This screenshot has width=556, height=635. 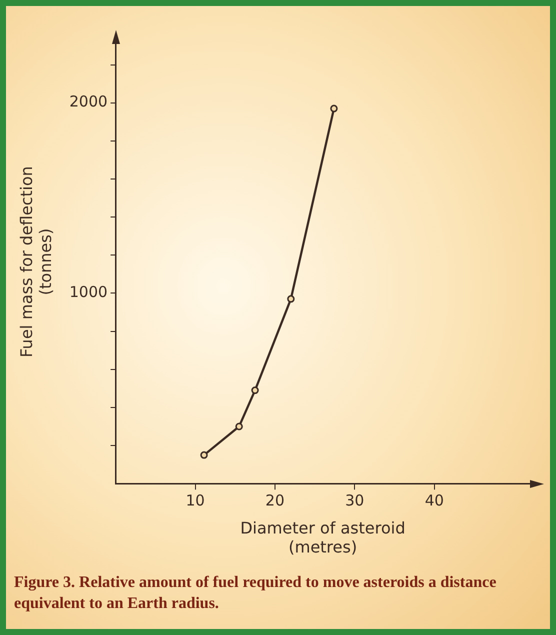 I want to click on y-tick-label: 1000, so click(x=88, y=292).